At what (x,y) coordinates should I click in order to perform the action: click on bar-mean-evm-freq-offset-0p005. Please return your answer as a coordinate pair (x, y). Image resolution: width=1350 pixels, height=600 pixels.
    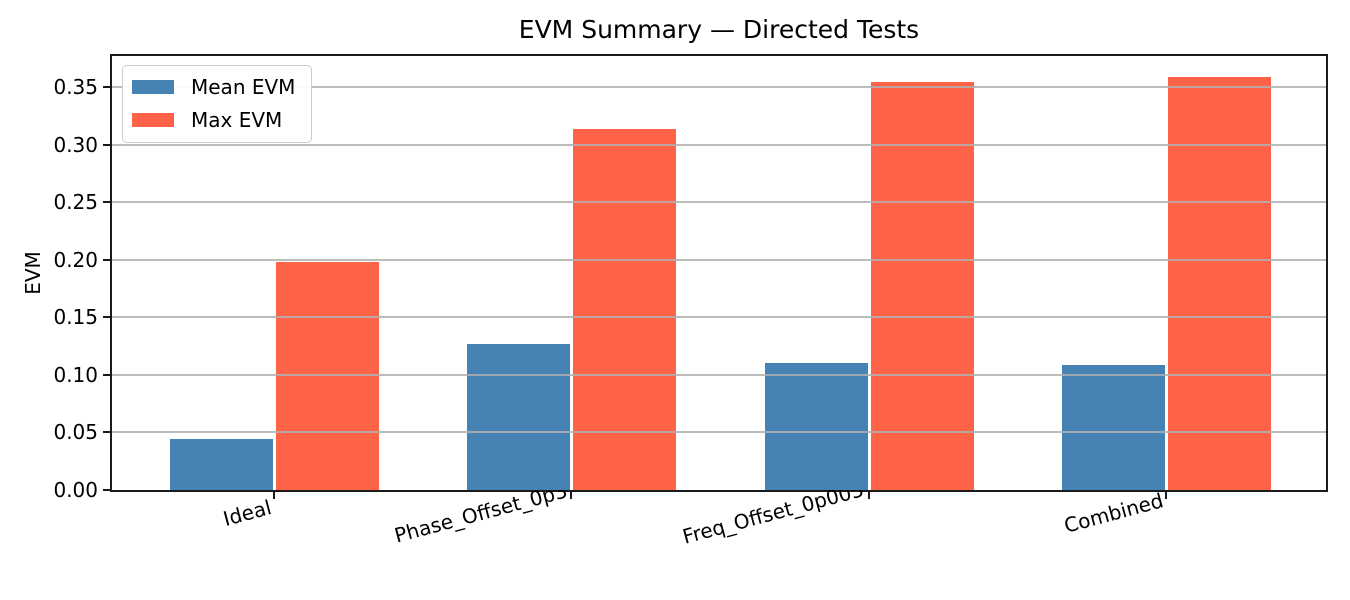
    Looking at the image, I should click on (816, 426).